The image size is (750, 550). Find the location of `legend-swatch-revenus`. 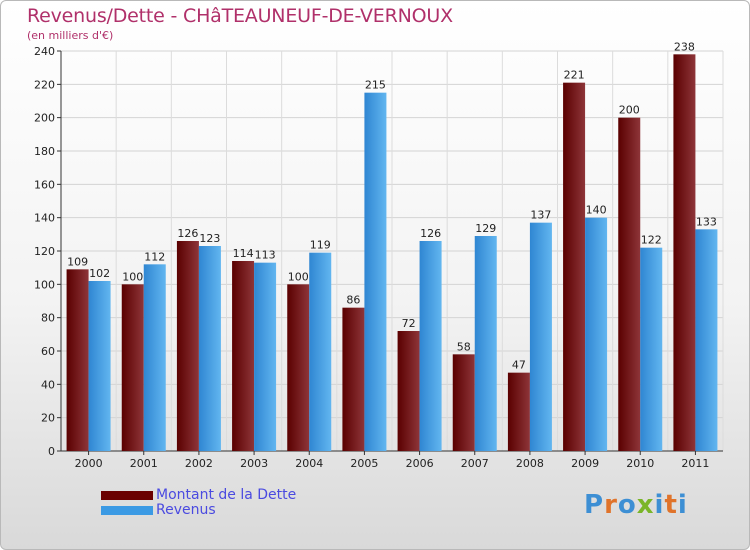

legend-swatch-revenus is located at coordinates (127, 510).